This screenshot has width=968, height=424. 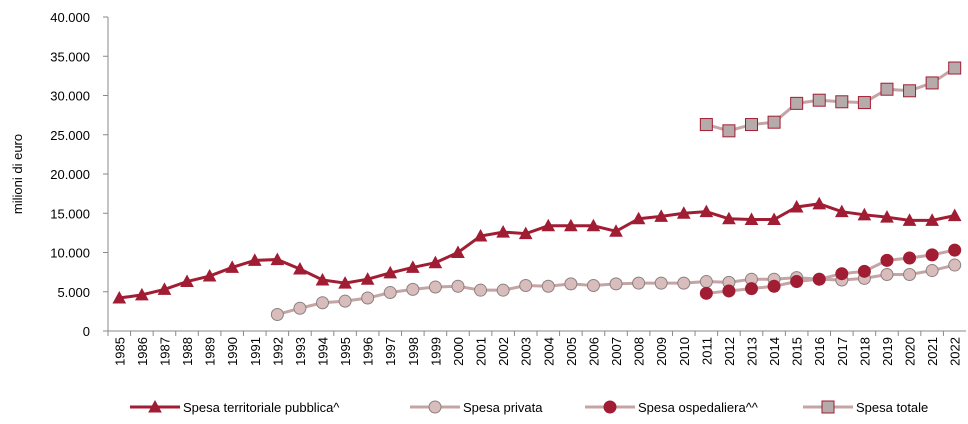 I want to click on x-tick-label: 2009, so click(x=661, y=351).